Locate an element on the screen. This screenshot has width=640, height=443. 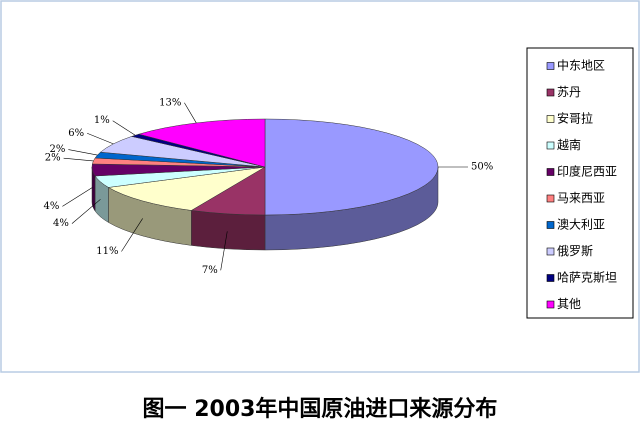
legend-label: 苏丹 is located at coordinates (569, 92).